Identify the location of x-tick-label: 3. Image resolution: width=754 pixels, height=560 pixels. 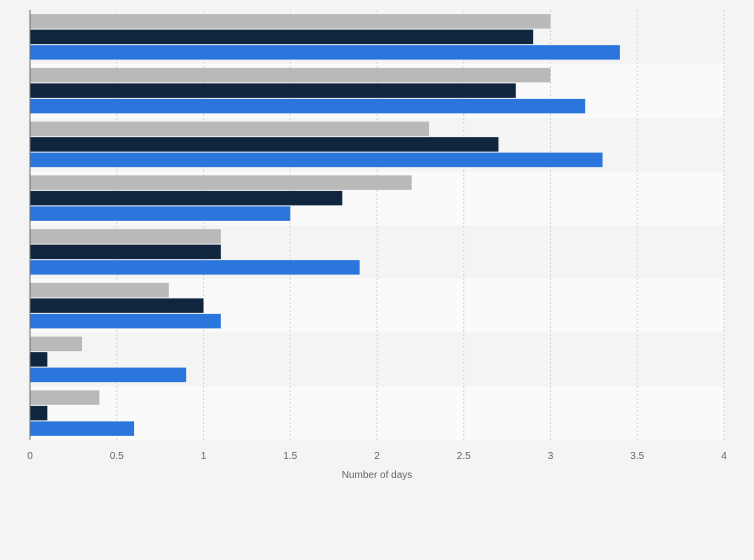
(551, 456).